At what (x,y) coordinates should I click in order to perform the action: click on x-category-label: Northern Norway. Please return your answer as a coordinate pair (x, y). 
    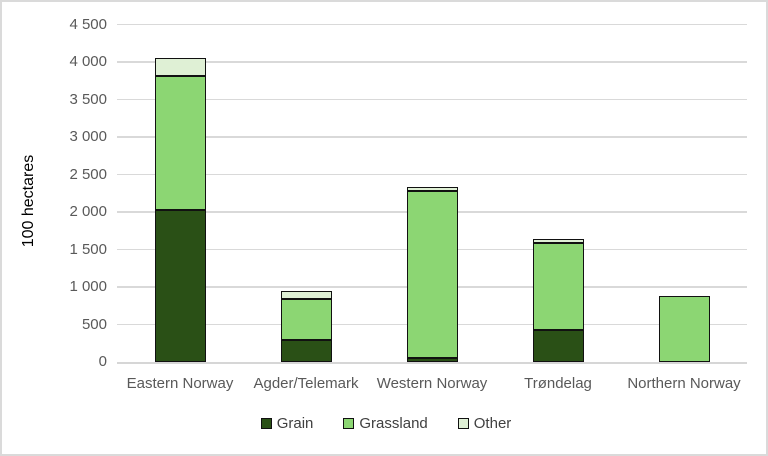
    Looking at the image, I should click on (684, 383).